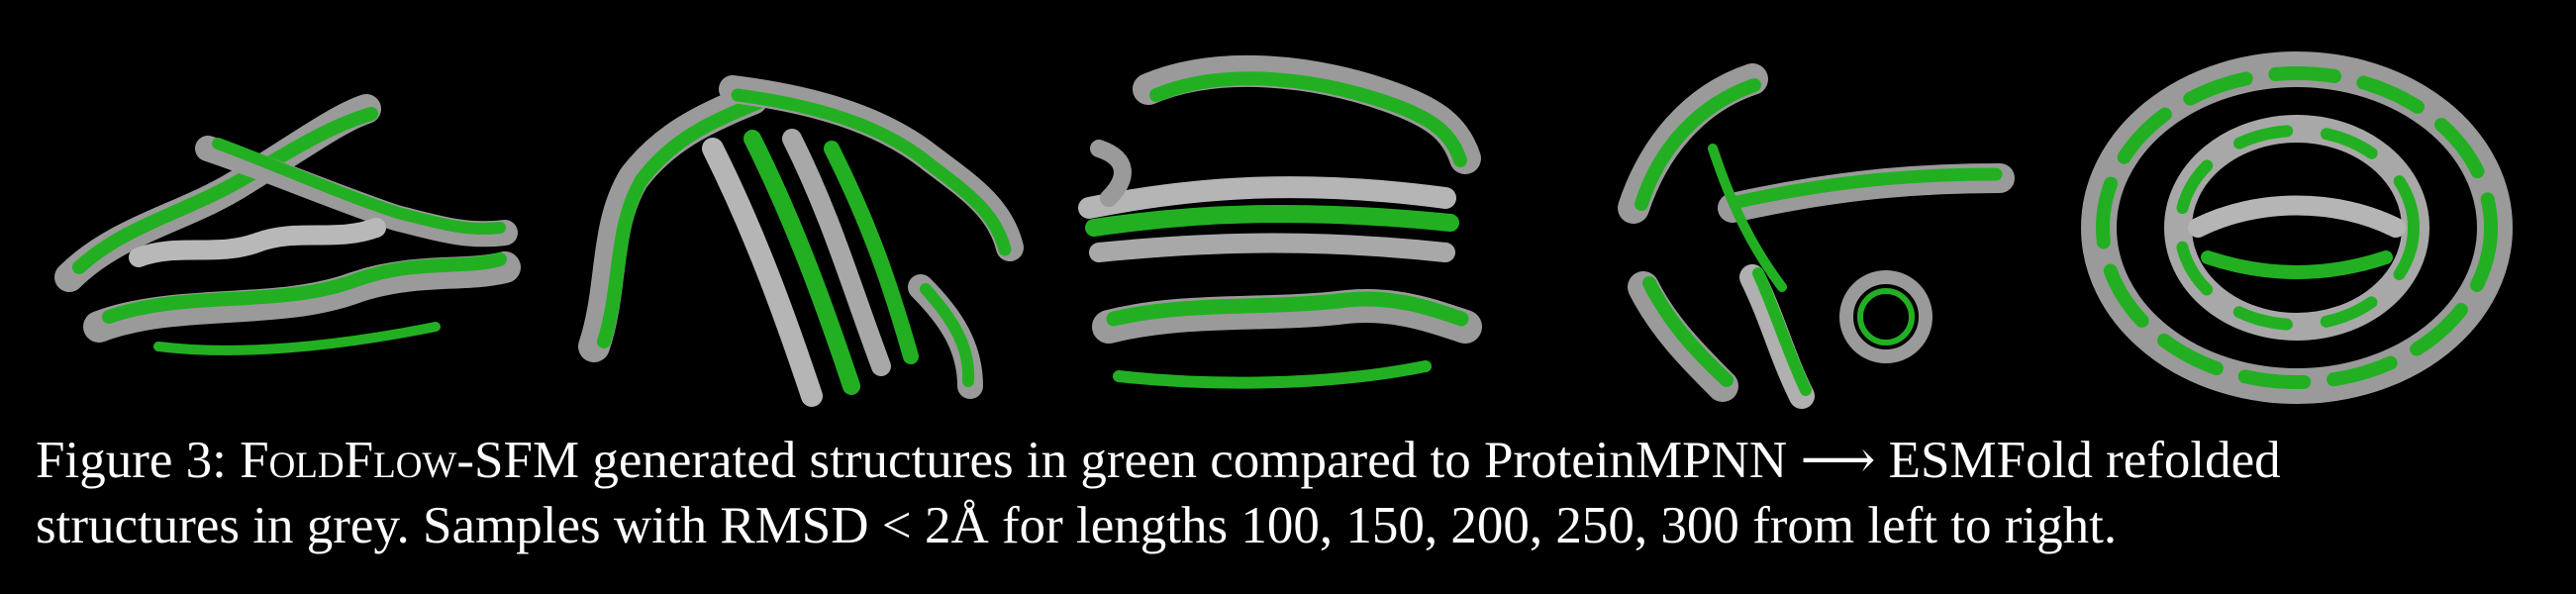 Image resolution: width=2576 pixels, height=594 pixels. Describe the element at coordinates (410, 460) in the screenshot. I see `method-name: FoldFlow-SFM` at that location.